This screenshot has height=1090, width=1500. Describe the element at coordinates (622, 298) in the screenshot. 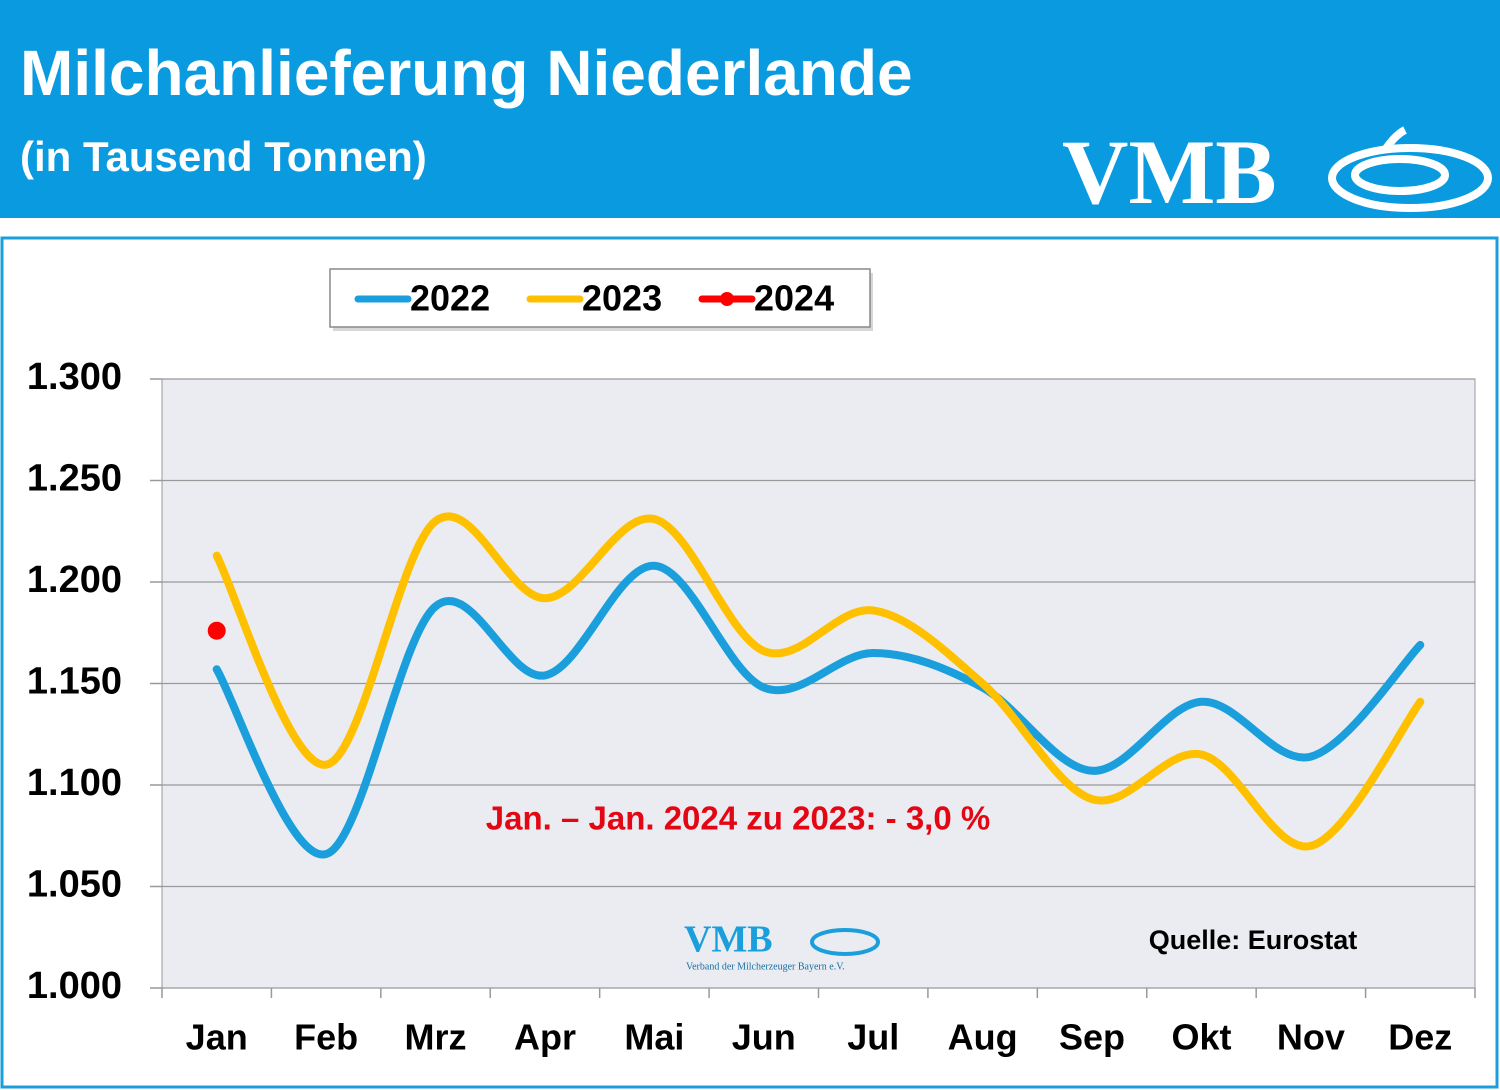

I see `legend-label: 2023` at that location.